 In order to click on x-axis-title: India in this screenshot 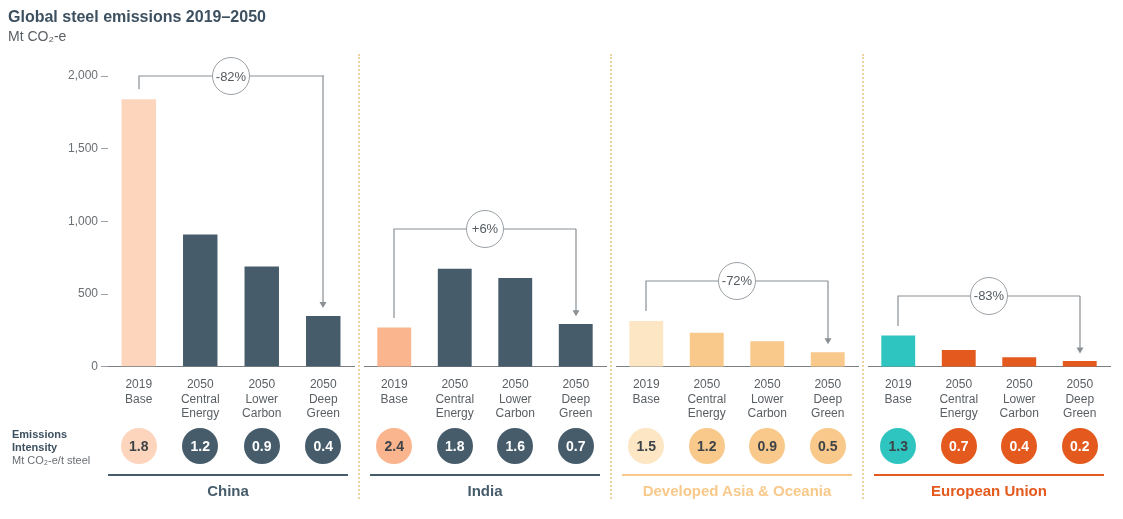, I will do `click(485, 486)`.